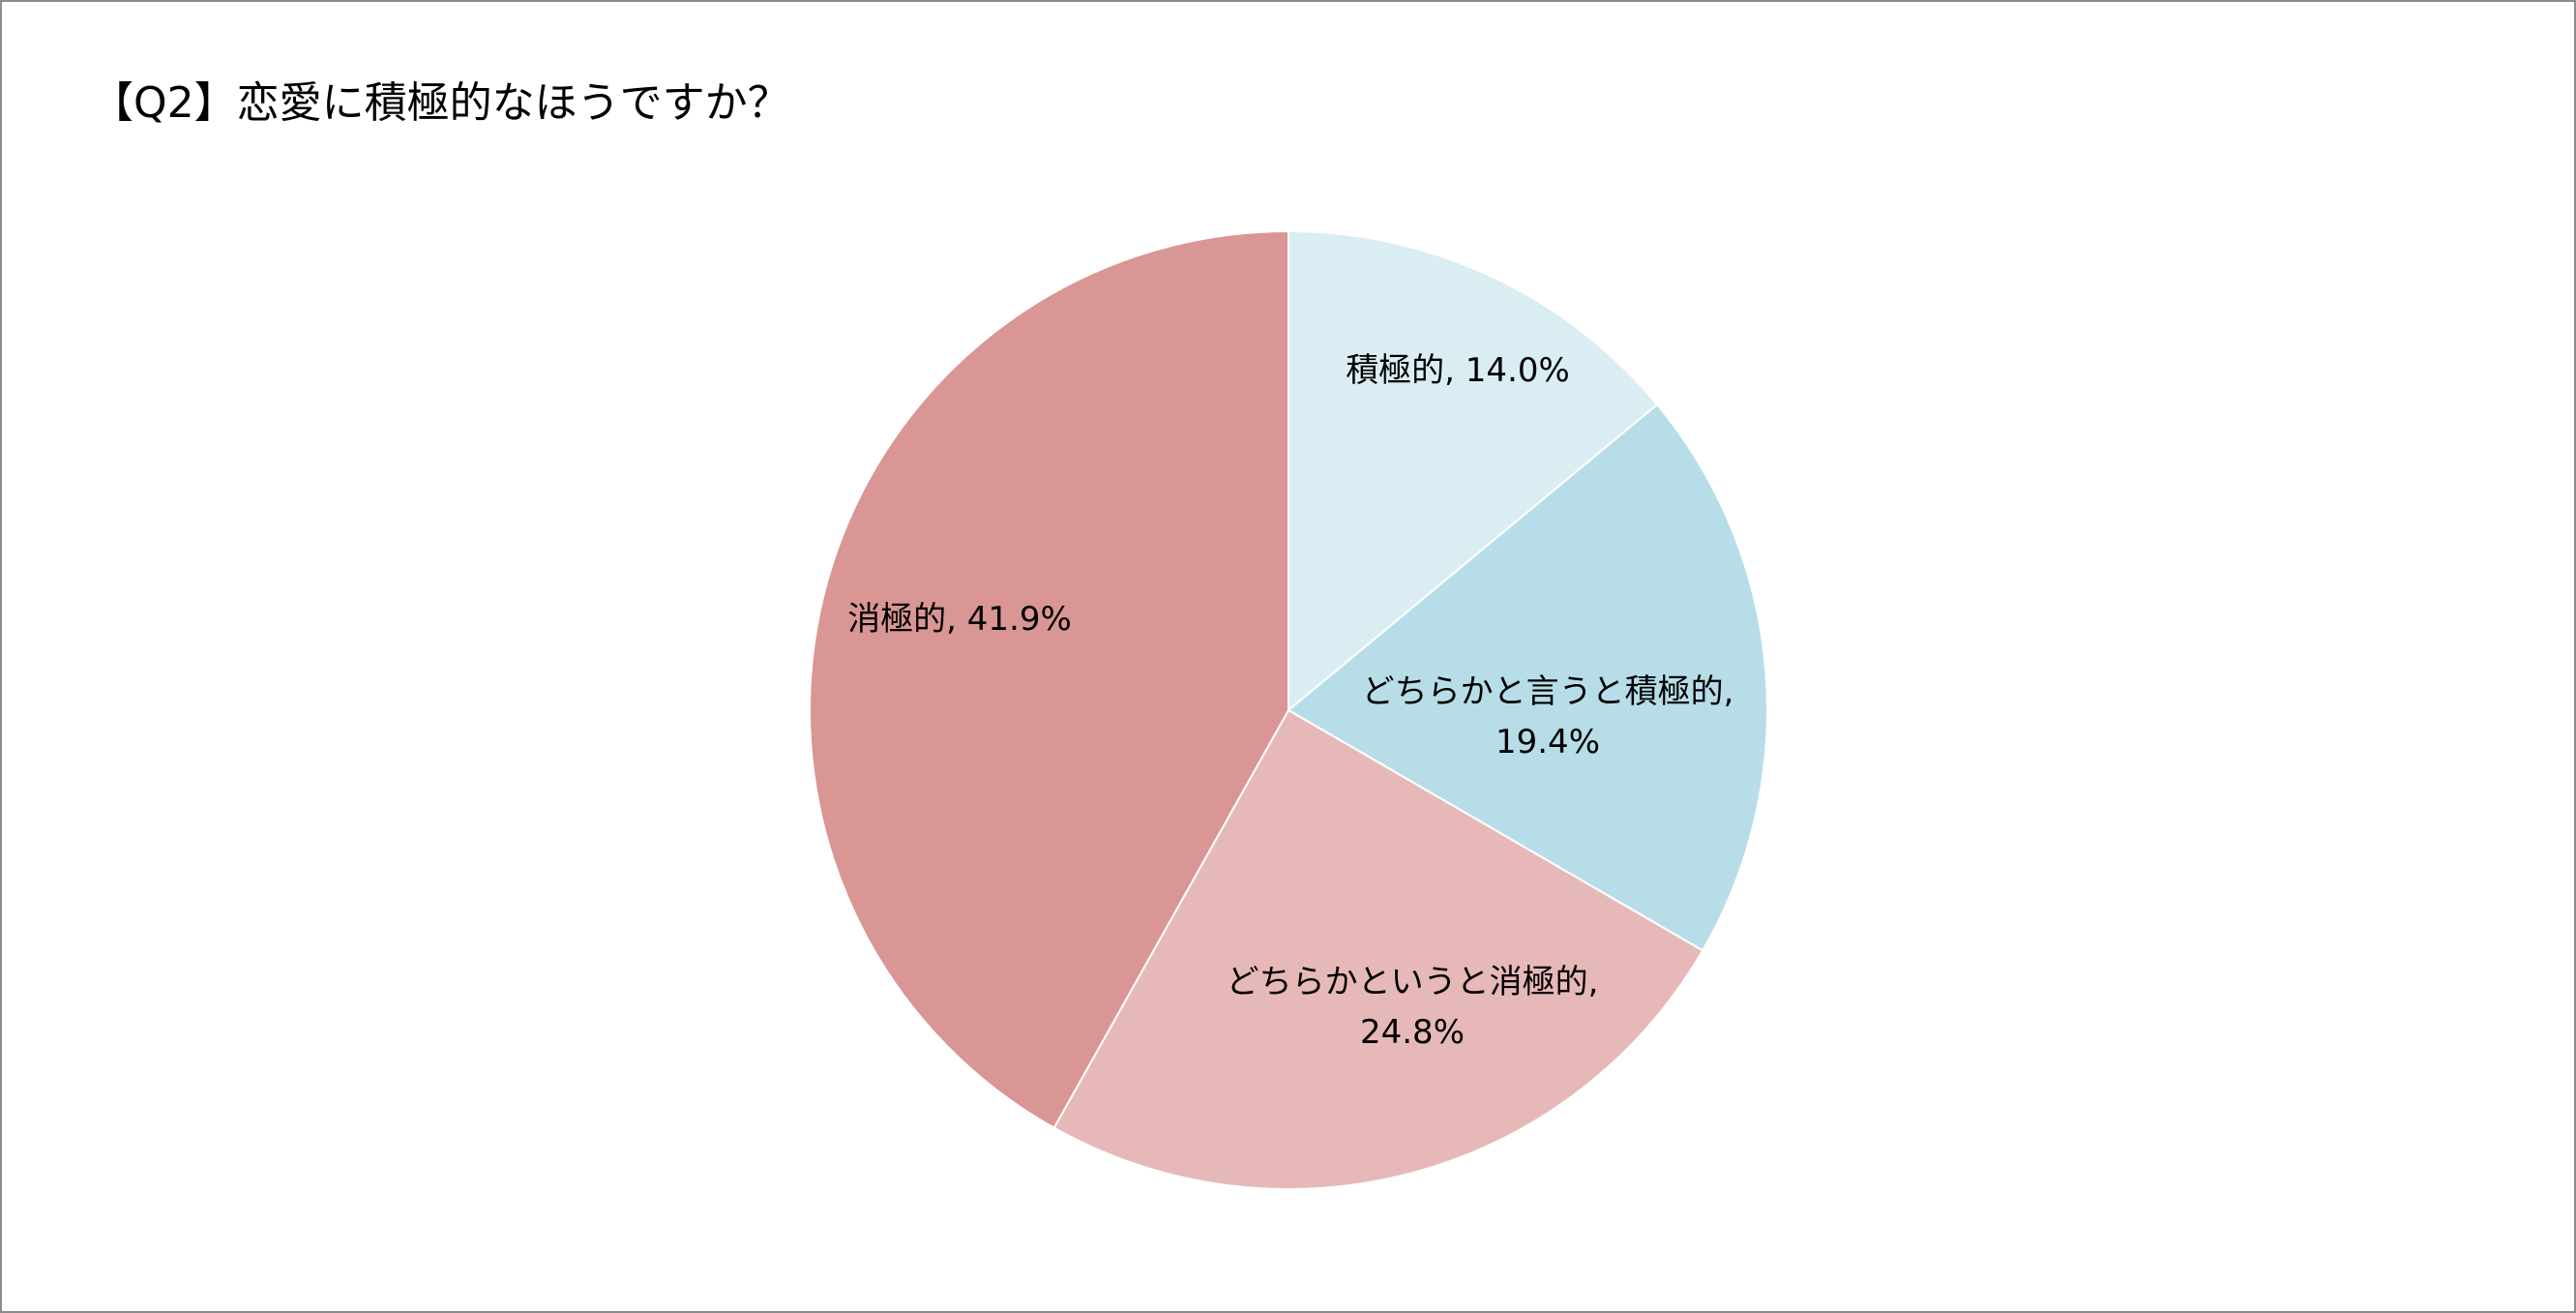  I want to click on data-label: どちらかというと消極的, 24.8%, so click(1413, 1007).